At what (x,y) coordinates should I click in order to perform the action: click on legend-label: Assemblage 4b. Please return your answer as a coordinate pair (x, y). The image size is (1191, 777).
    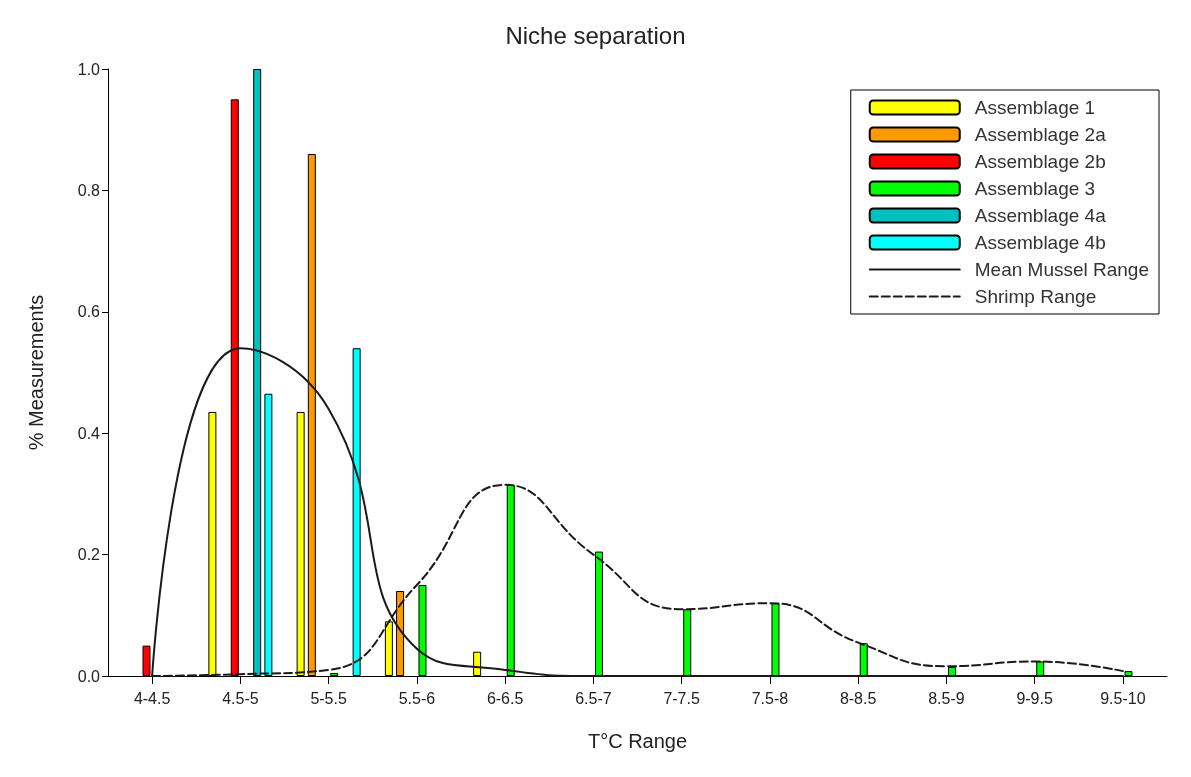
    Looking at the image, I should click on (1040, 242).